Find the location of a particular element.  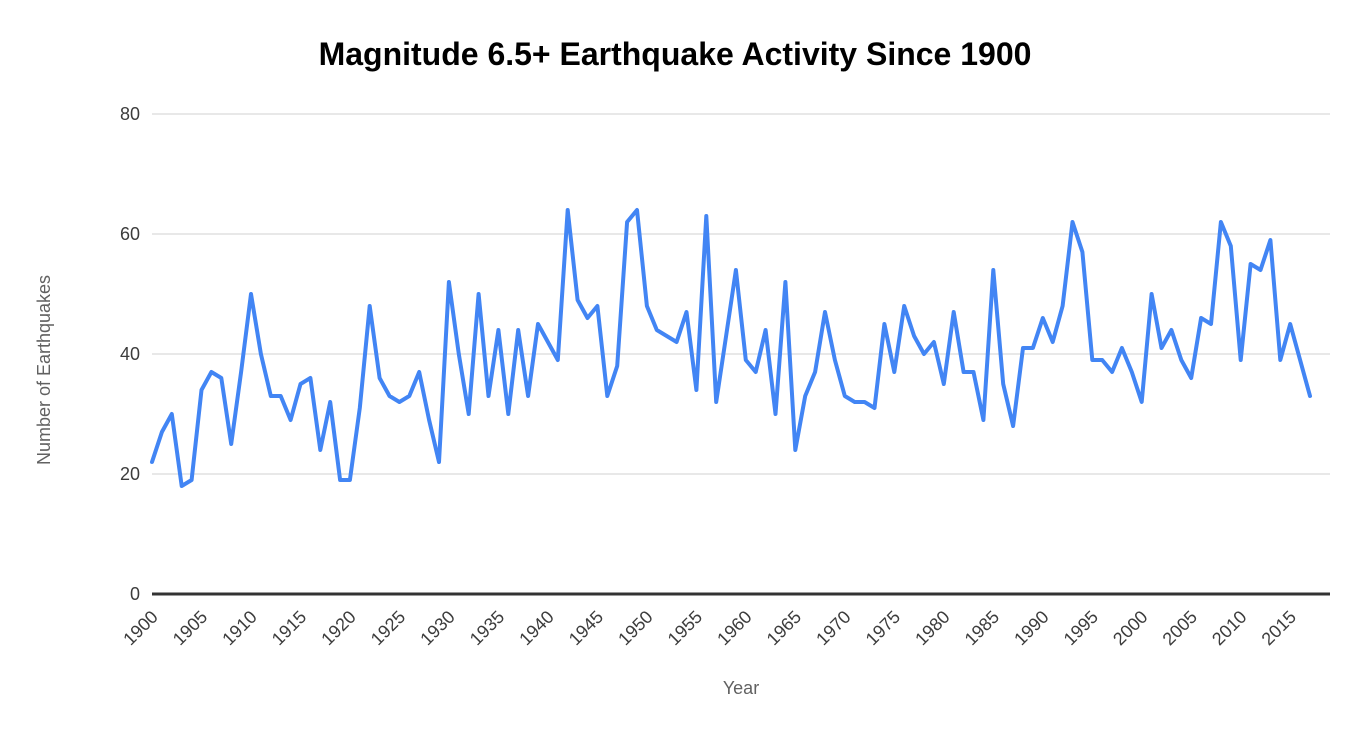

y-axis-title: Number of Earthquakes is located at coordinates (44, 370).